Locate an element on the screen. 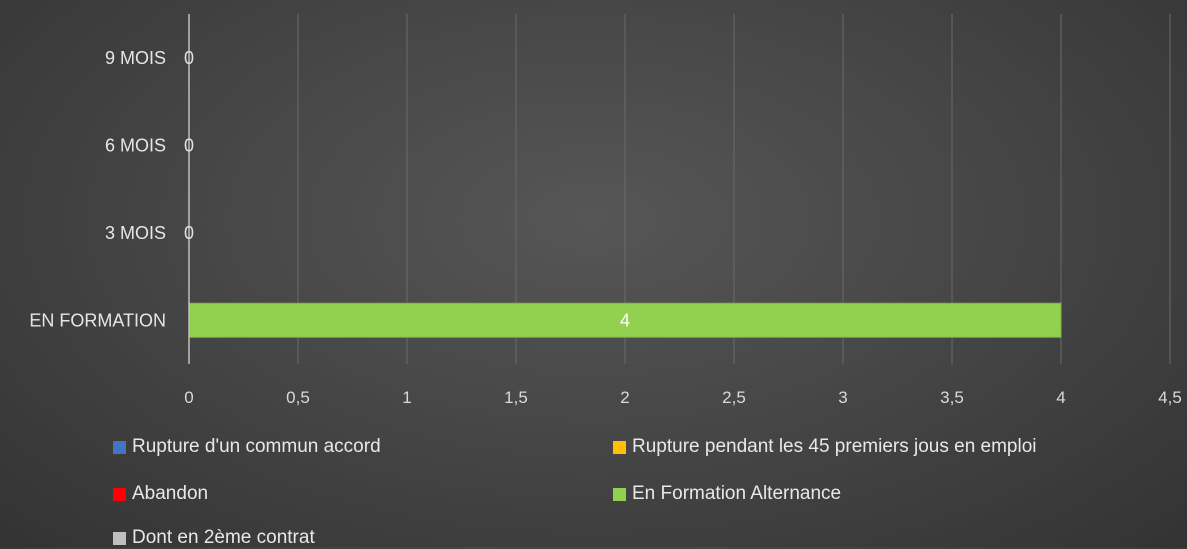 The image size is (1187, 549). x-tick-label: 0 is located at coordinates (188, 397).